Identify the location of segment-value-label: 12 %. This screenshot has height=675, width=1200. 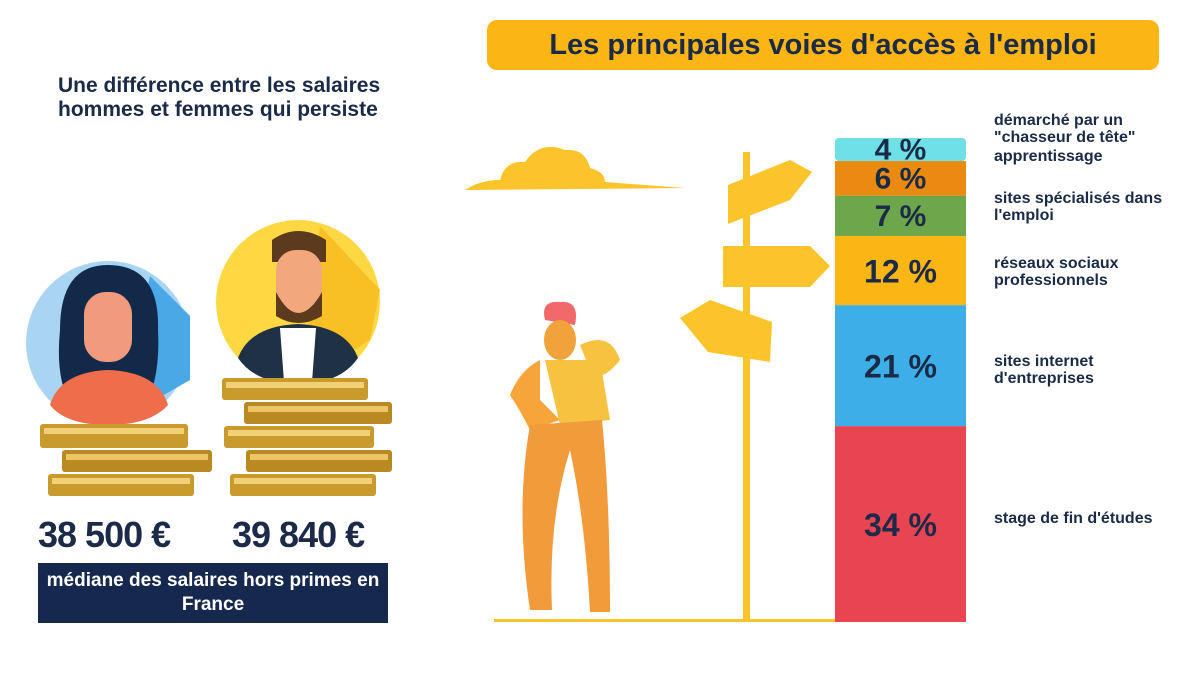
(900, 272).